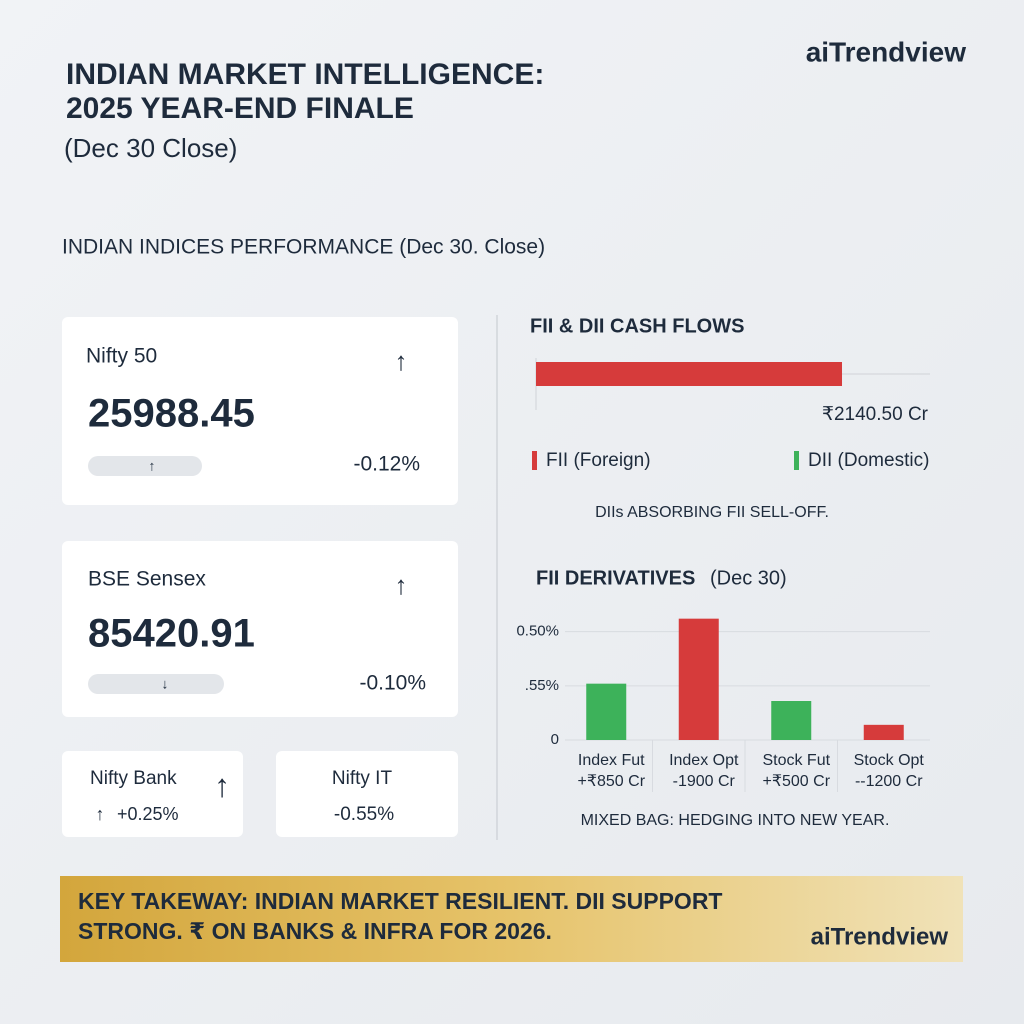  I want to click on takeaway-text: STRONG. ₹ ON BANKS & INFRA FOR 2026., so click(315, 931).